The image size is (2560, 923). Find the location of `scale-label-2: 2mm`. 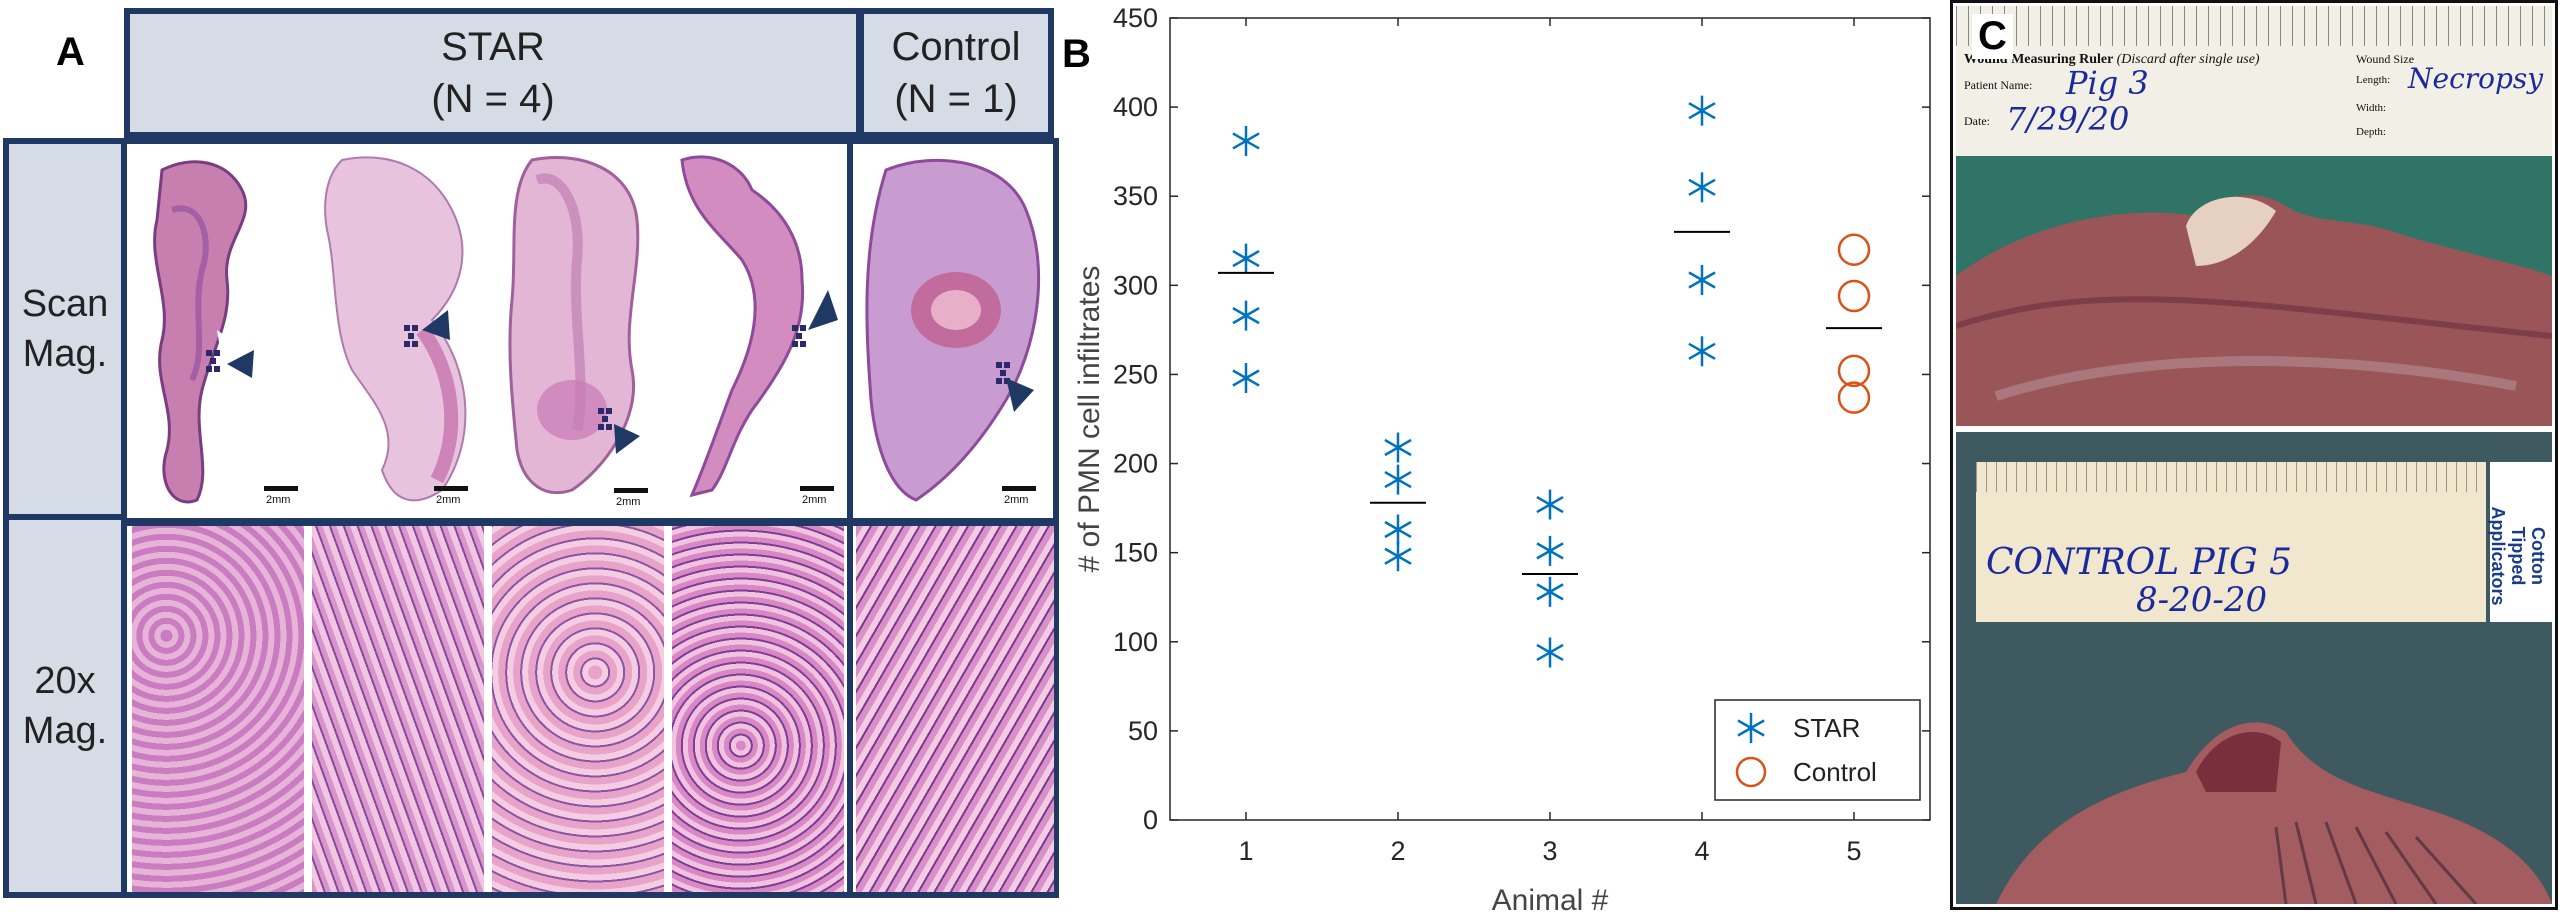

scale-label-2: 2mm is located at coordinates (448, 500).